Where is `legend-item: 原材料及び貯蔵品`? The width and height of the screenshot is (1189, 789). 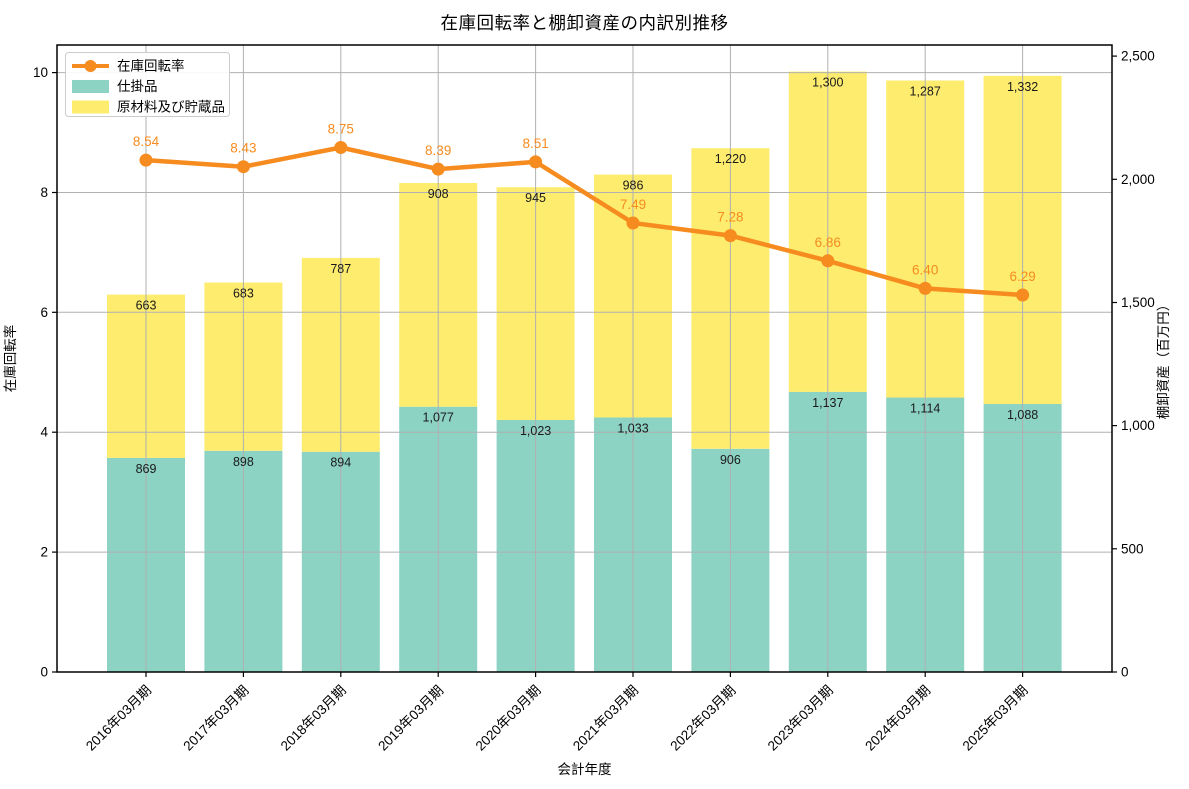
legend-item: 原材料及び貯蔵品 is located at coordinates (148, 107).